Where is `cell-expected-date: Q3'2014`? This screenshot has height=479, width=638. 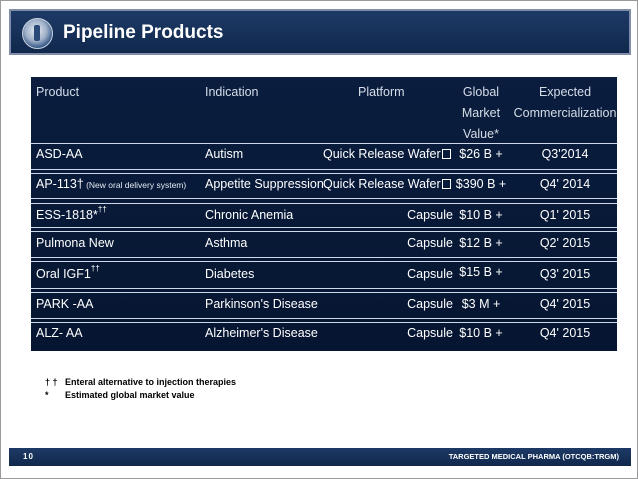 cell-expected-date: Q3'2014 is located at coordinates (565, 154).